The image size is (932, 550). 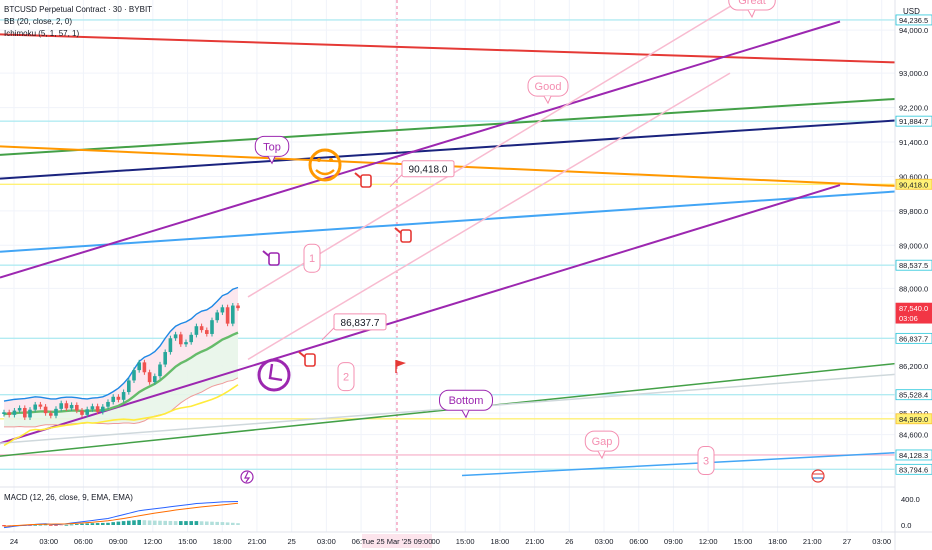 I want to click on macd-signal-line, so click(x=121, y=514).